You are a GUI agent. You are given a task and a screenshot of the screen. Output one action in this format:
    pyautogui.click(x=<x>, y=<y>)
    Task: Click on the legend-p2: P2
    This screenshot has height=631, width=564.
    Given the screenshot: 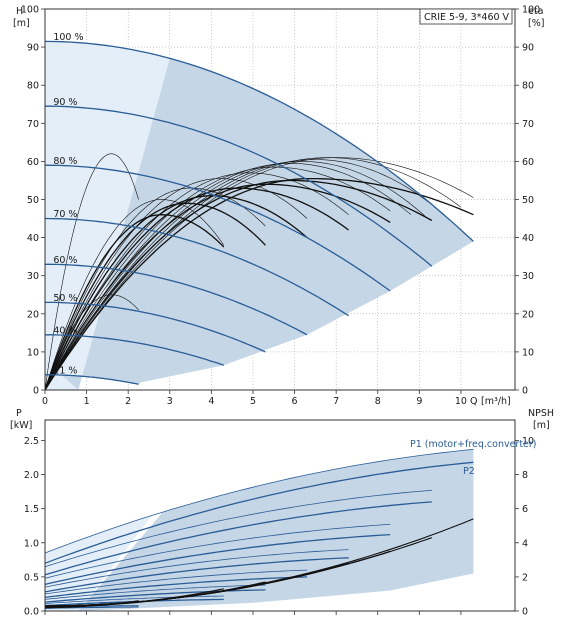 What is the action you would take?
    pyautogui.click(x=469, y=471)
    